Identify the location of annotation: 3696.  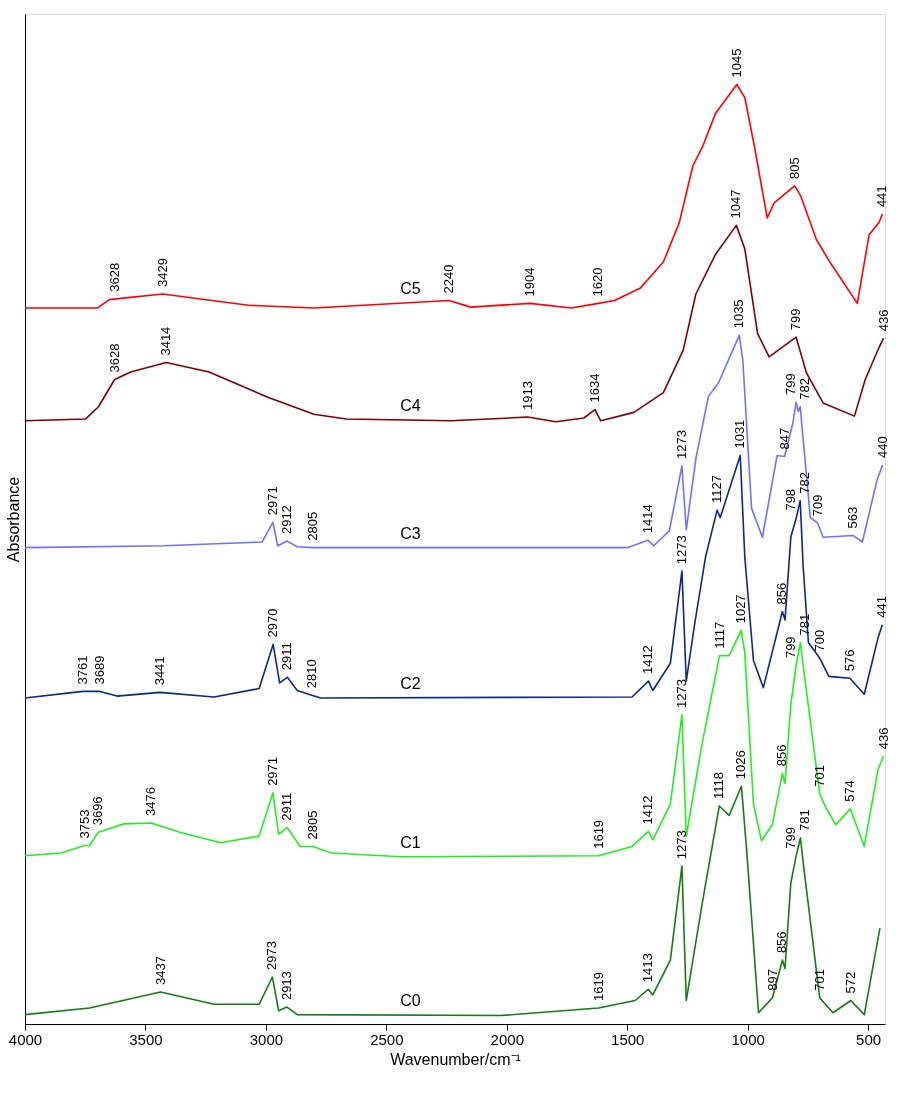
(98, 811).